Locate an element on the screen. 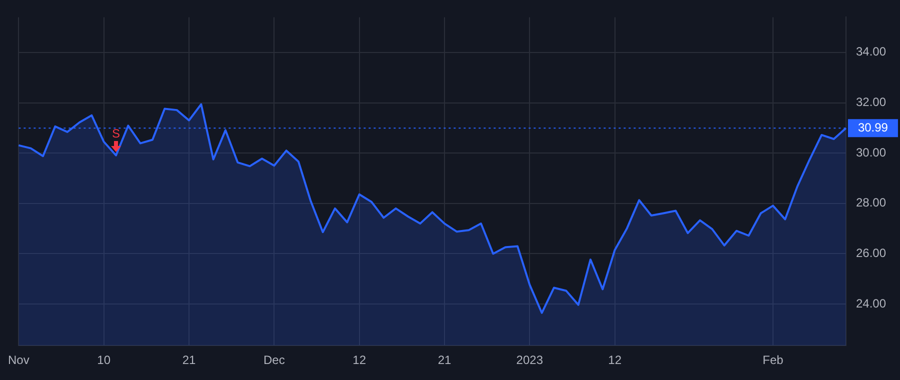 The height and width of the screenshot is (380, 900). y-tick-label: 26.00 is located at coordinates (871, 253).